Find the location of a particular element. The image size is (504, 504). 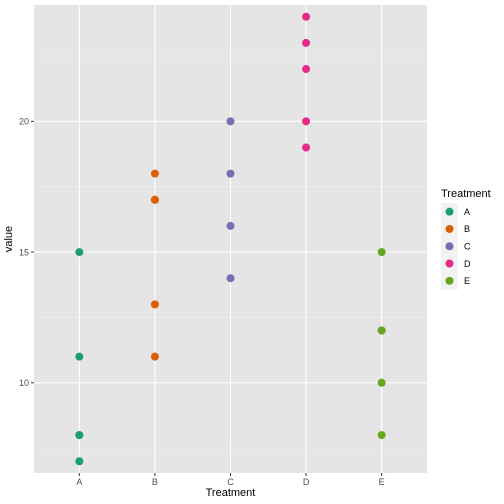

x-tick-label: D is located at coordinates (306, 482).